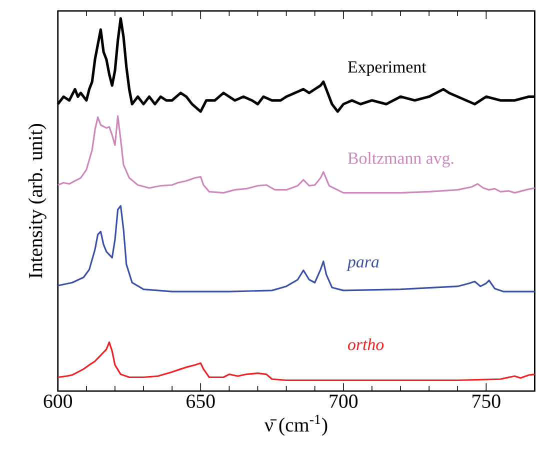 The image size is (536, 462). I want to click on series-label: Boltzmann avg., so click(401, 160).